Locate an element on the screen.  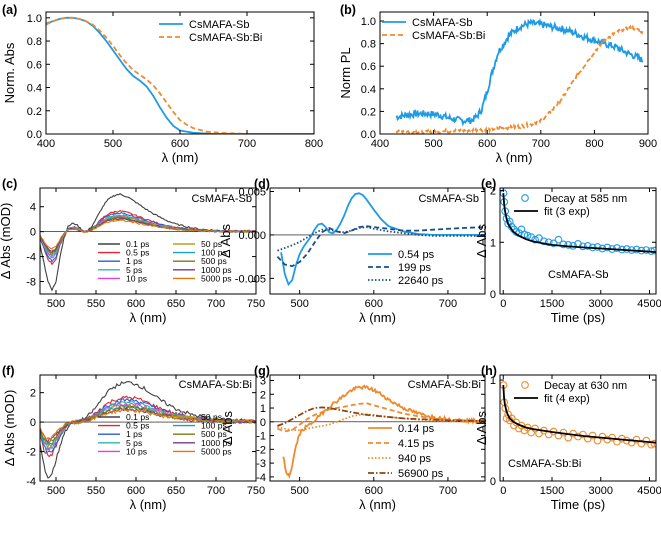
x-tick-label: 900 is located at coordinates (648, 144).